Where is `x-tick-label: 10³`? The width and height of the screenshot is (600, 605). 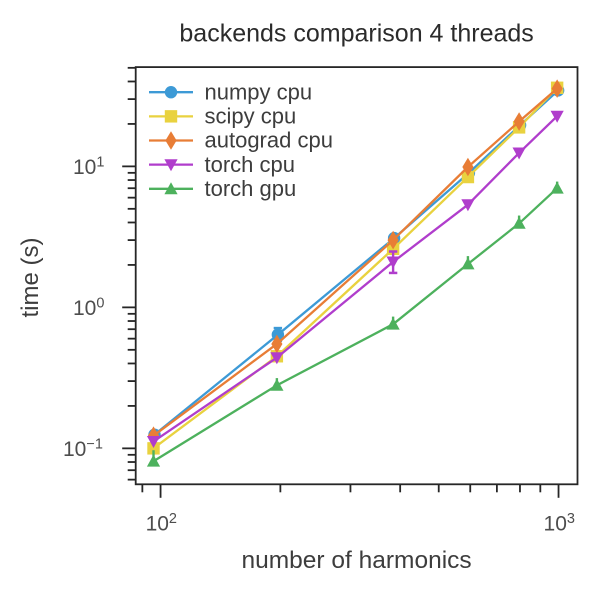 x-tick-label: 10³ is located at coordinates (559, 523).